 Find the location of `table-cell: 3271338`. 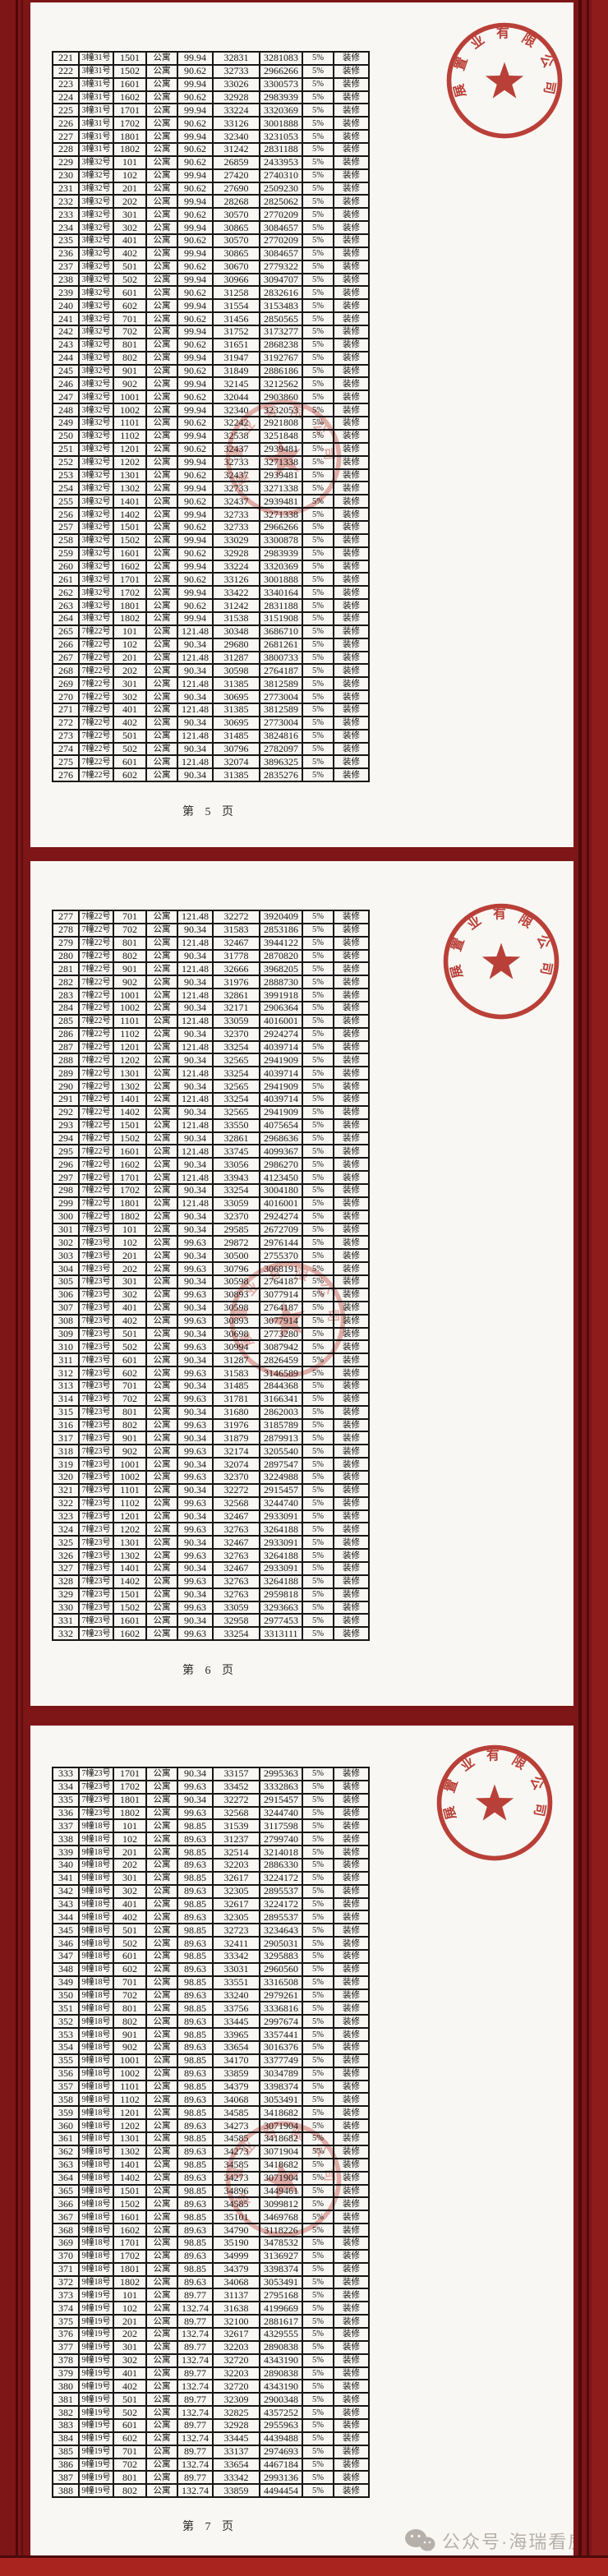

table-cell: 3271338 is located at coordinates (281, 488).